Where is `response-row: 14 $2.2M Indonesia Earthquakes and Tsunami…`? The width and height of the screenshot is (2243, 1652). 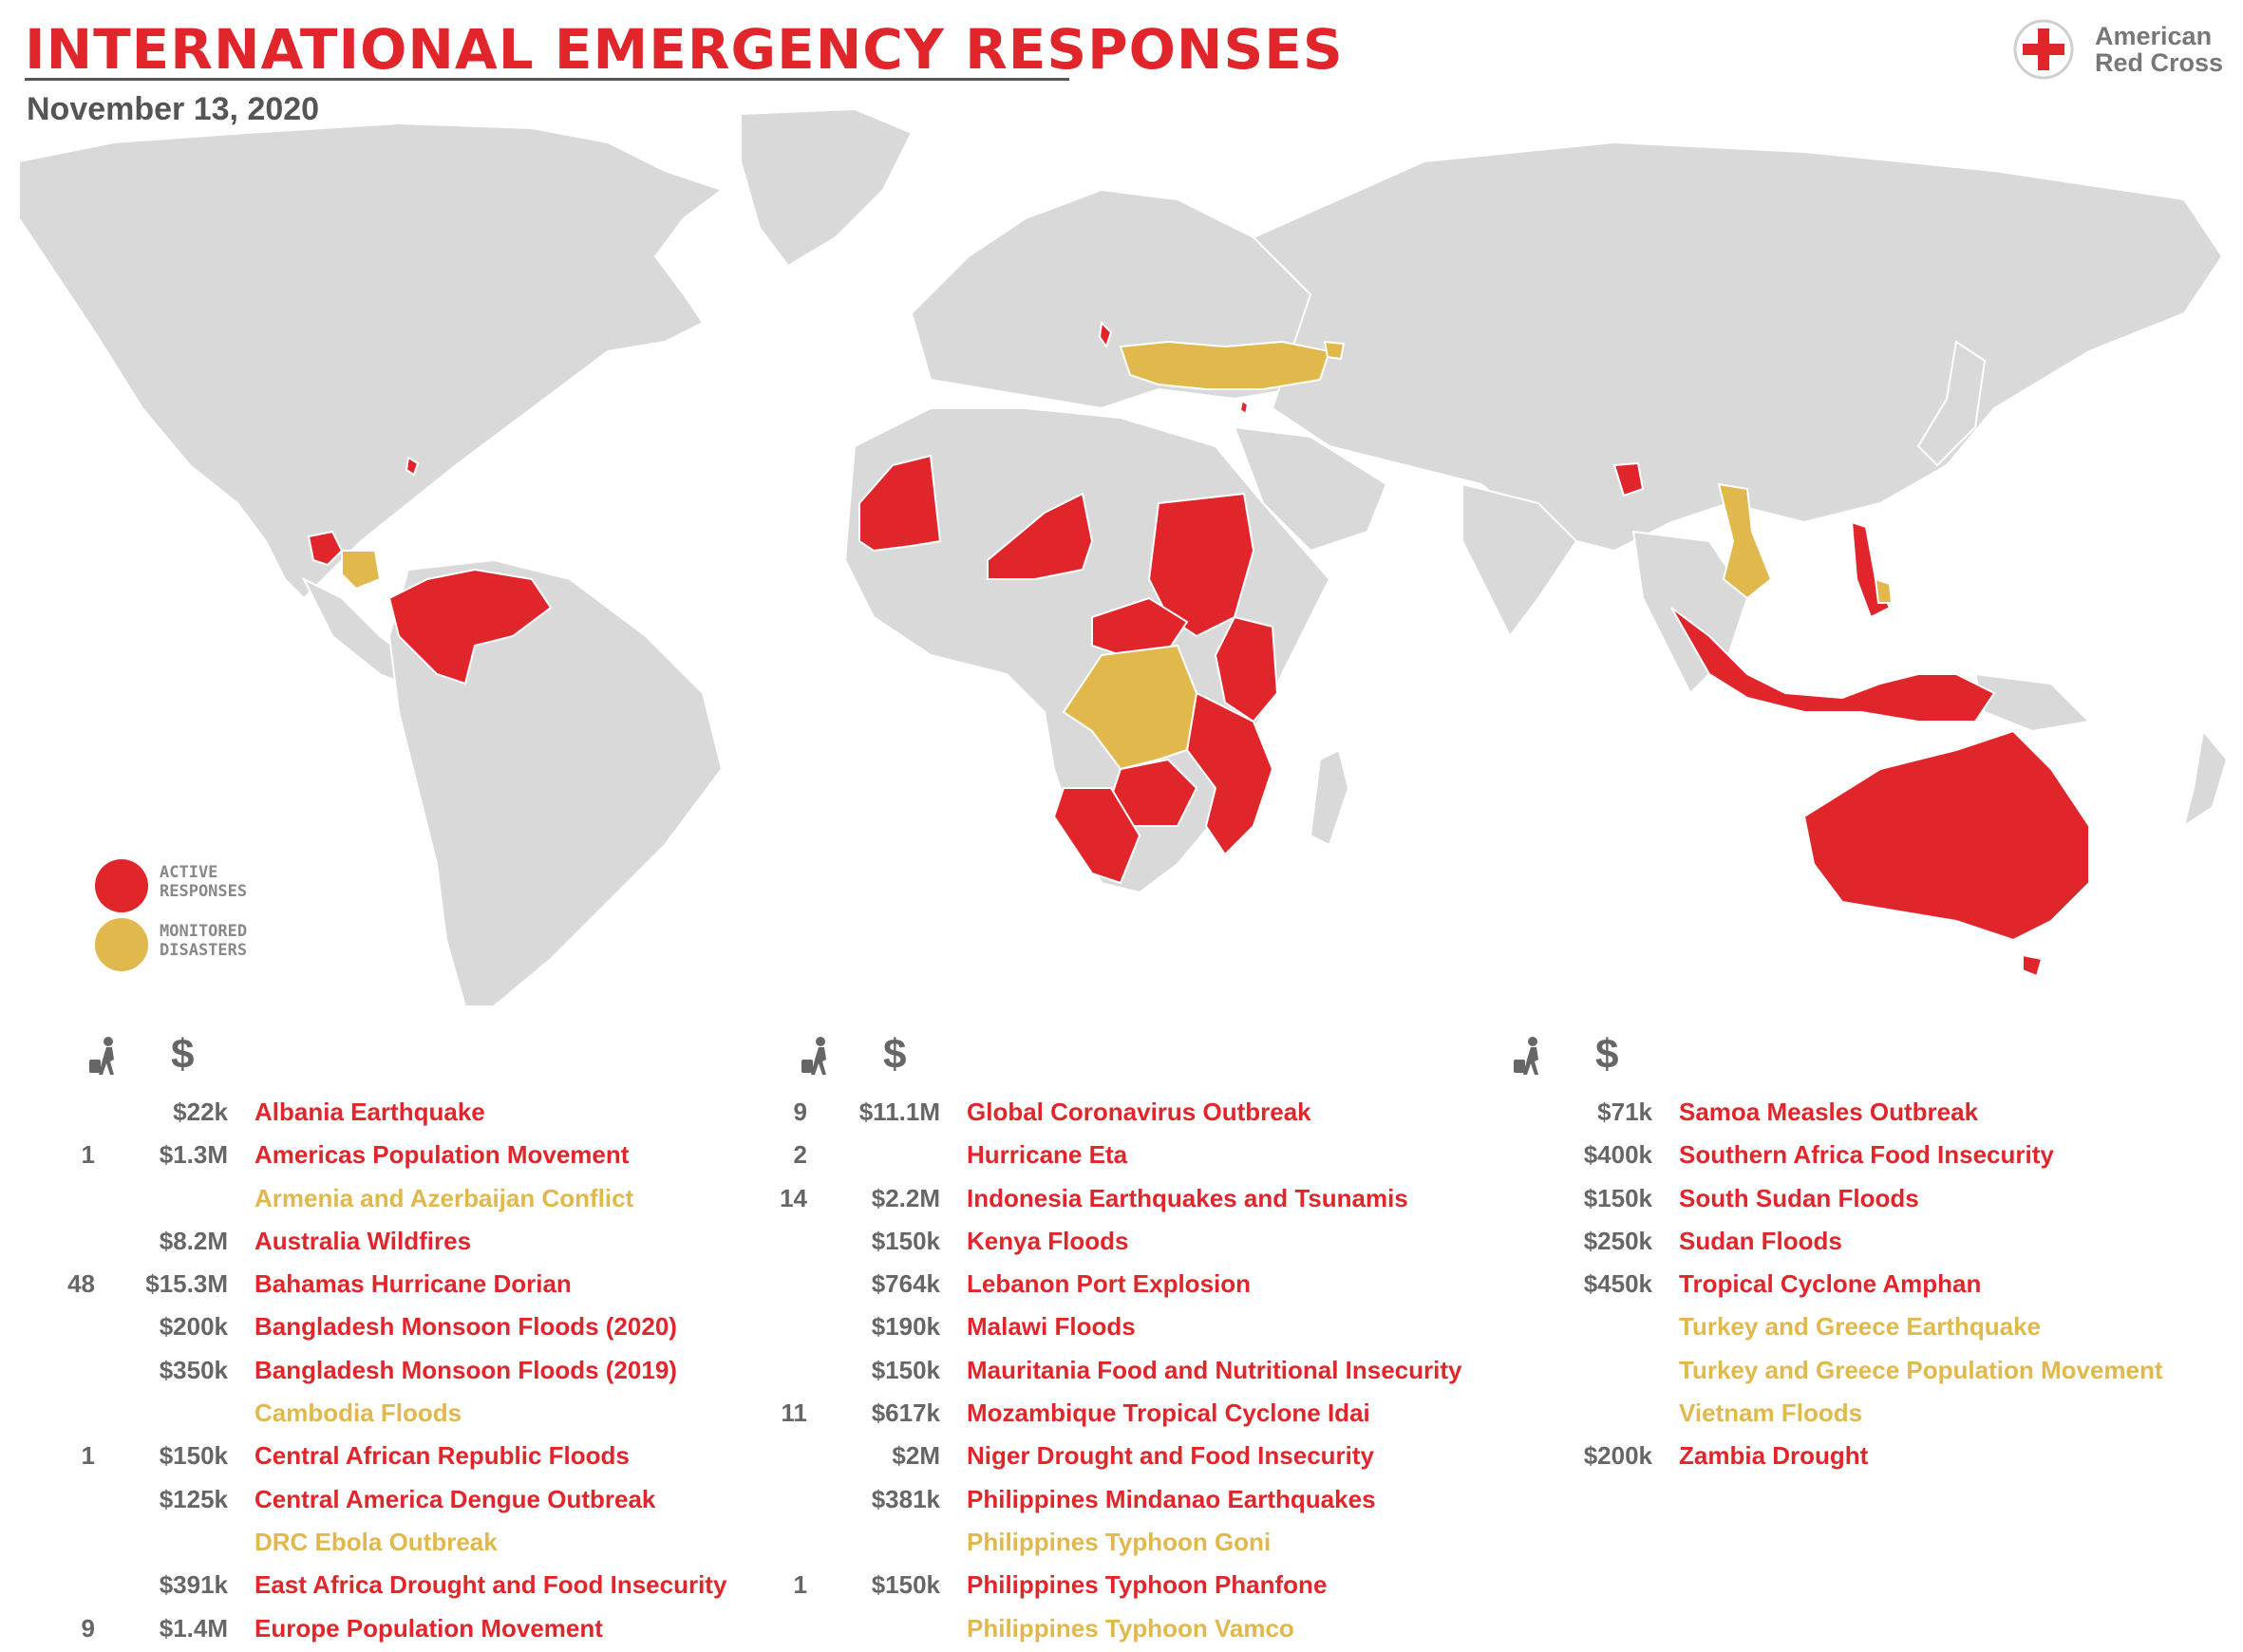
response-row: 14 $2.2M Indonesia Earthquakes and Tsunami… is located at coordinates (1082, 1199).